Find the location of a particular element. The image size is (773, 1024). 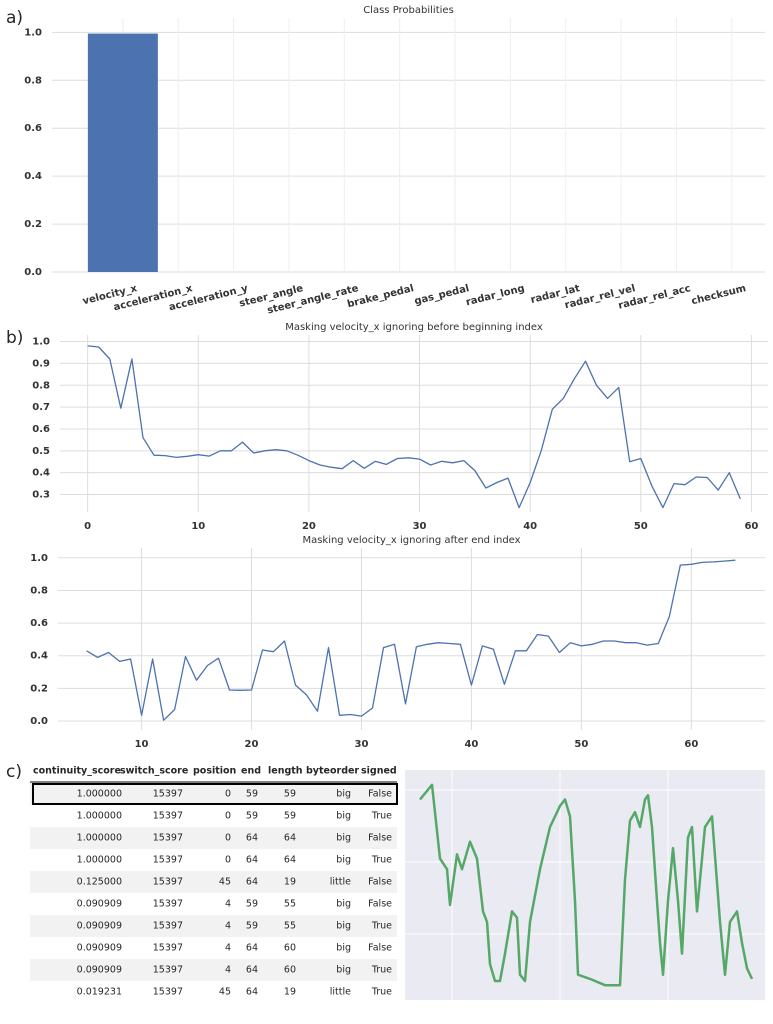

highlighted-row-border is located at coordinates (215, 794).